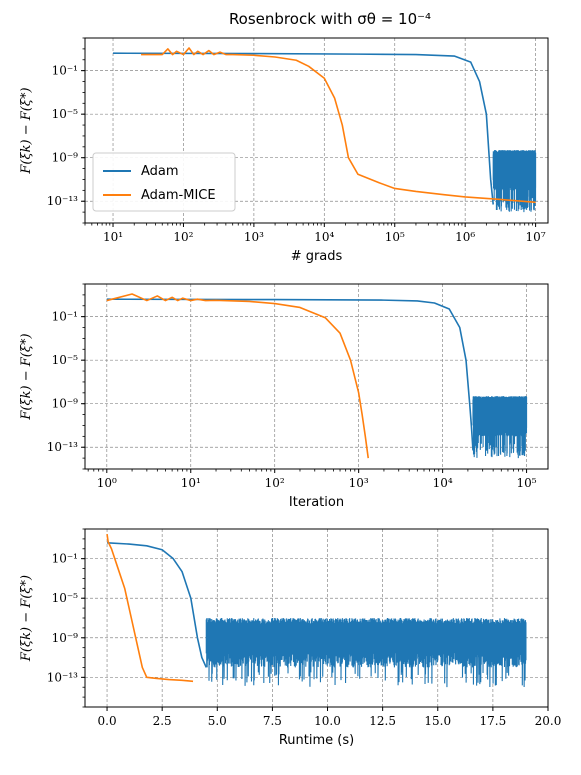  I want to click on plot-area, so click(316, 611).